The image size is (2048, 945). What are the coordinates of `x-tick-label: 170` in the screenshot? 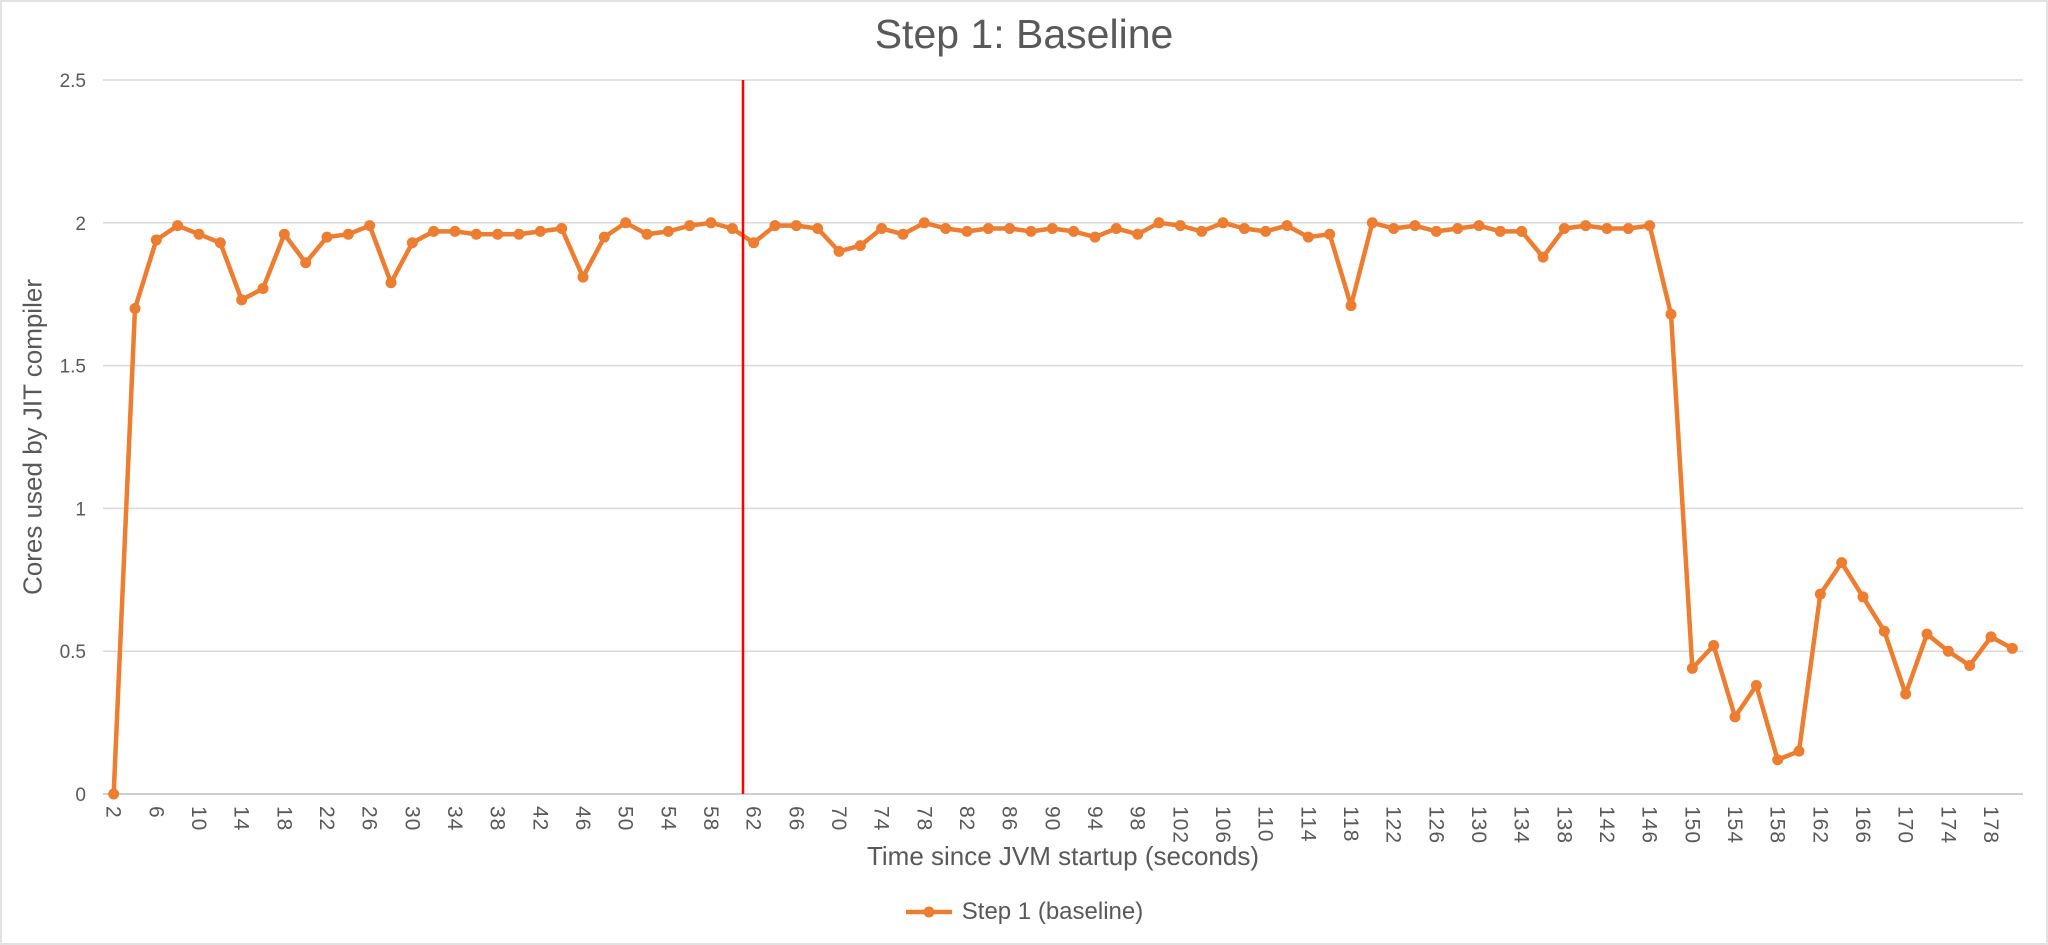 It's located at (1905, 825).